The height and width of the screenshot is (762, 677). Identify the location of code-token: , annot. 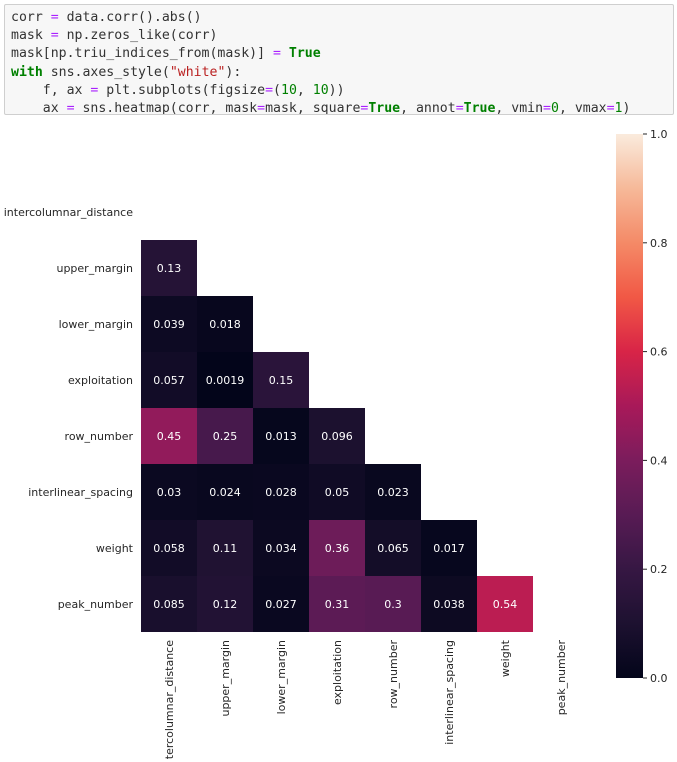
(428, 107).